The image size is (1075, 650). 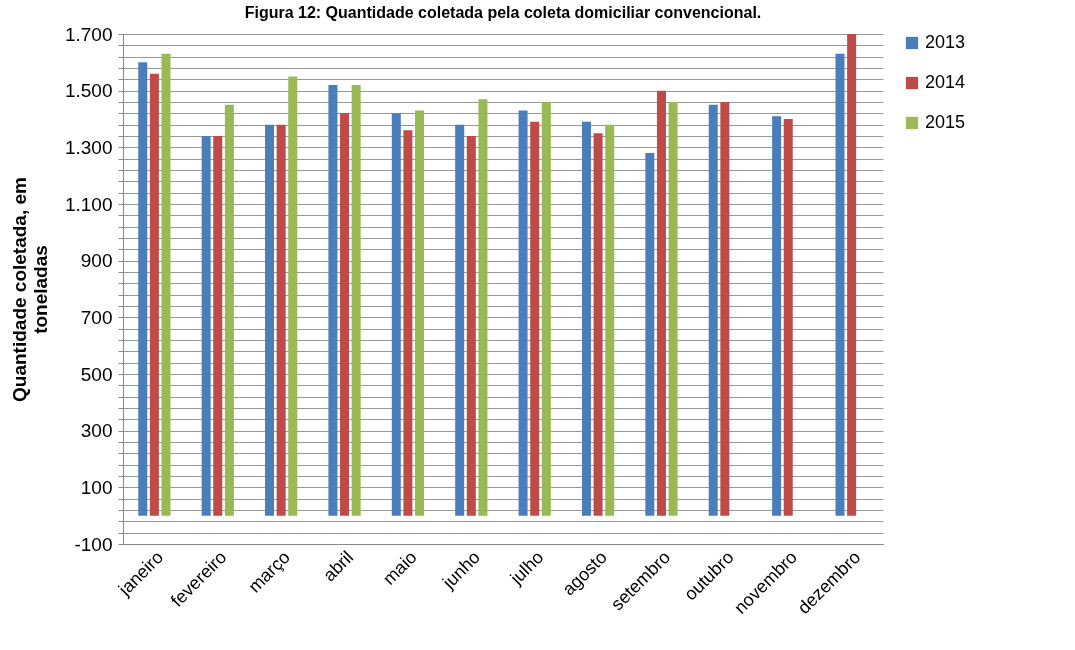 I want to click on legend-label: 2013, so click(x=945, y=42).